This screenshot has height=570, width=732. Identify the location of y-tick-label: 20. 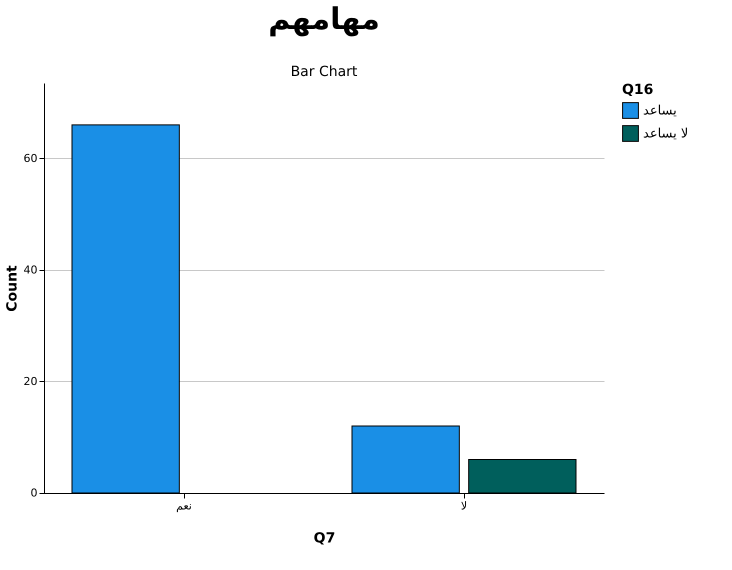
(31, 381).